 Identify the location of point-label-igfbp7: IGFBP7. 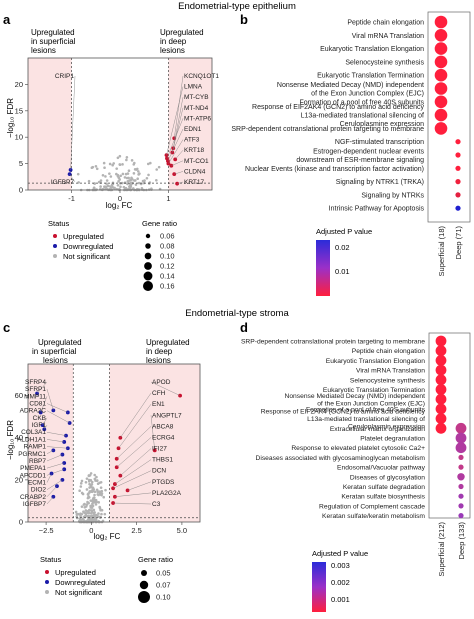
(35, 504).